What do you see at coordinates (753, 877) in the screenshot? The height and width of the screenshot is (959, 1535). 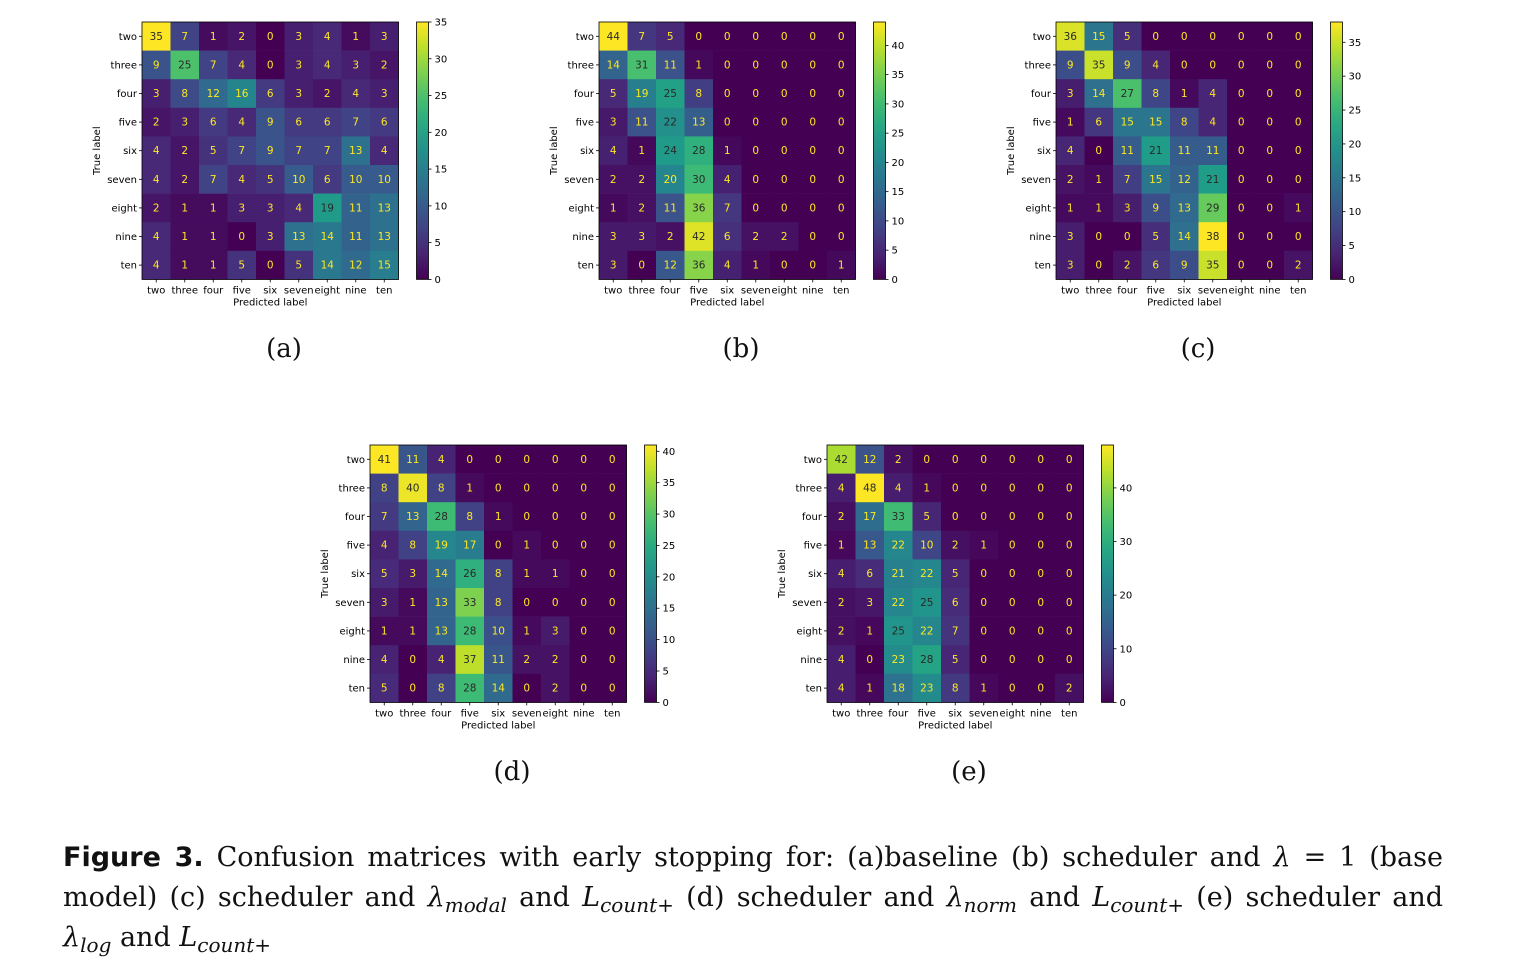 I see `caption-text: = 1 (base model) (c) scheduler and` at bounding box center [753, 877].